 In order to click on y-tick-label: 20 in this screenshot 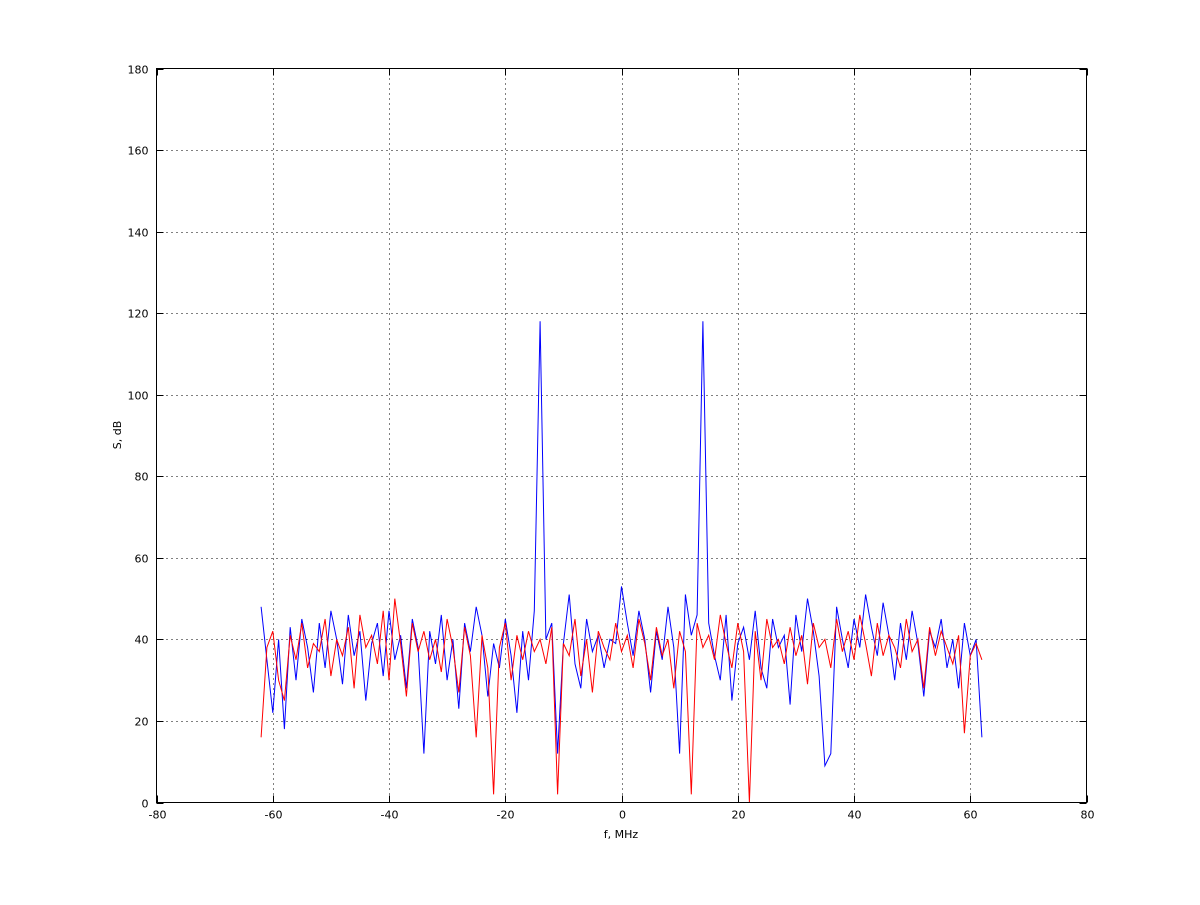, I will do `click(142, 722)`.